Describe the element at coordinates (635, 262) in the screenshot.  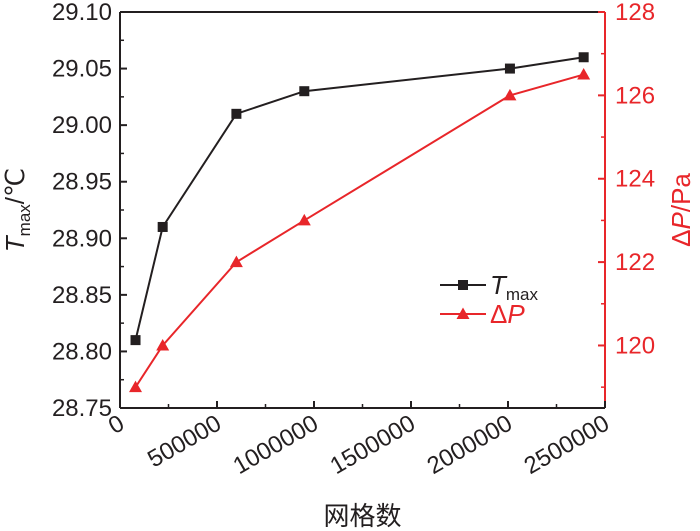
I see `y-right-tick-label: 122` at that location.